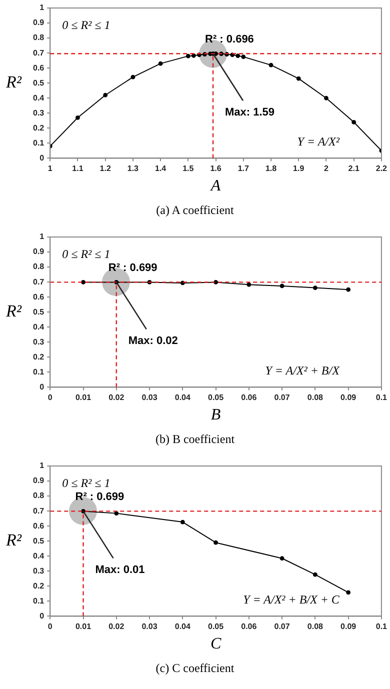 The width and height of the screenshot is (390, 689). Describe the element at coordinates (120, 570) in the screenshot. I see `annotation: Max: 0.01` at that location.